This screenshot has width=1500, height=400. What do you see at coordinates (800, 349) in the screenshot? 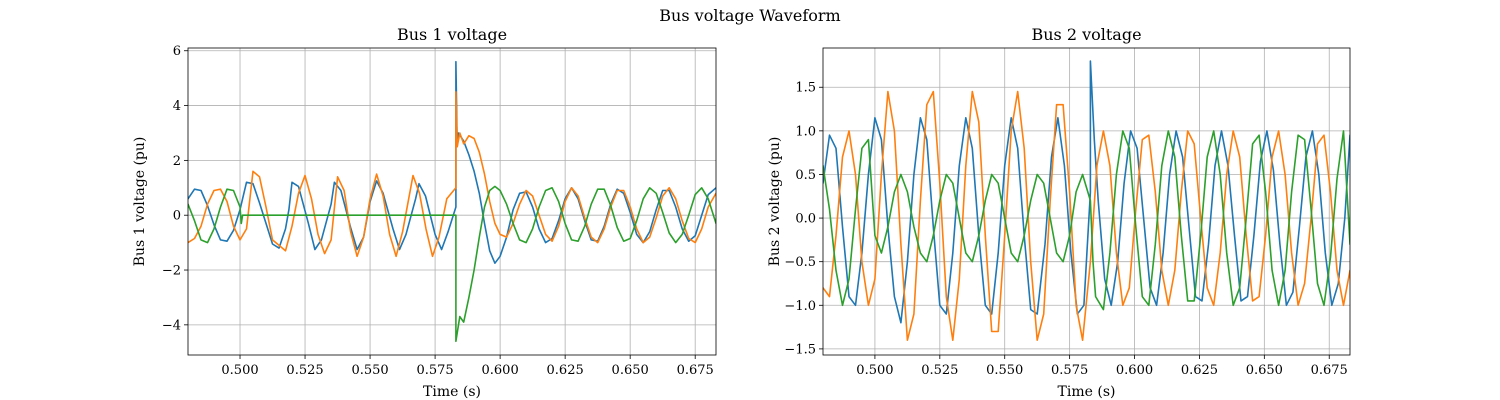
I see `y-tick-label: −1.5` at bounding box center [800, 349].